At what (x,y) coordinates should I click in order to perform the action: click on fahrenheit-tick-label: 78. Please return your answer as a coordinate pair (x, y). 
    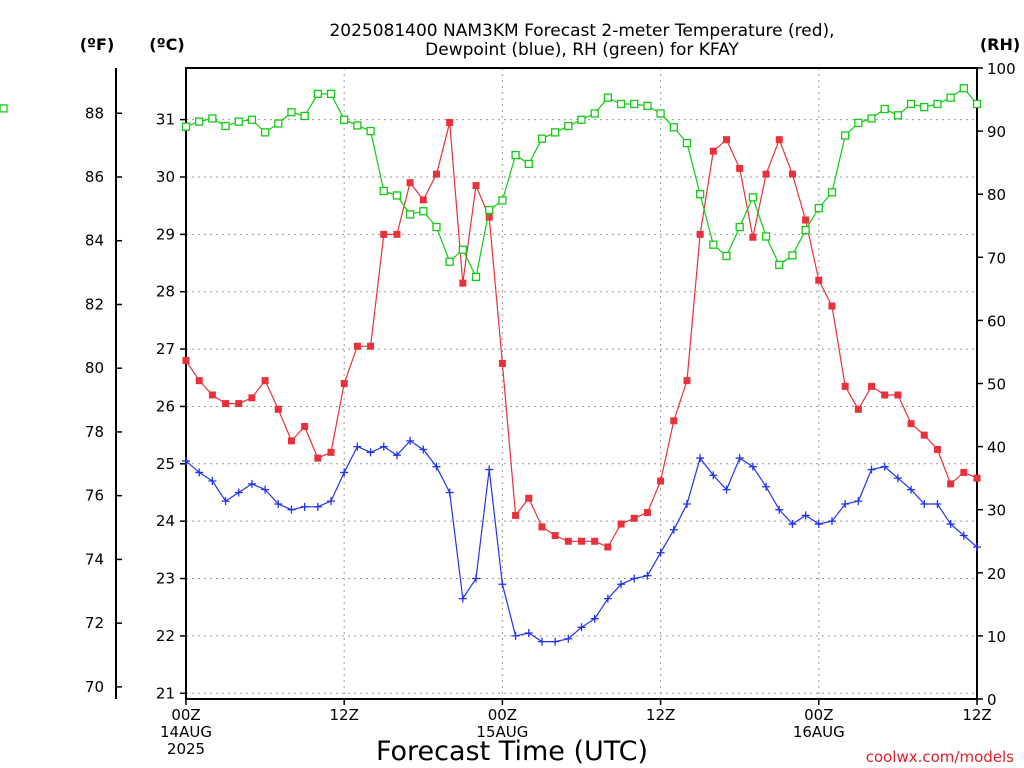
    Looking at the image, I should click on (94, 432).